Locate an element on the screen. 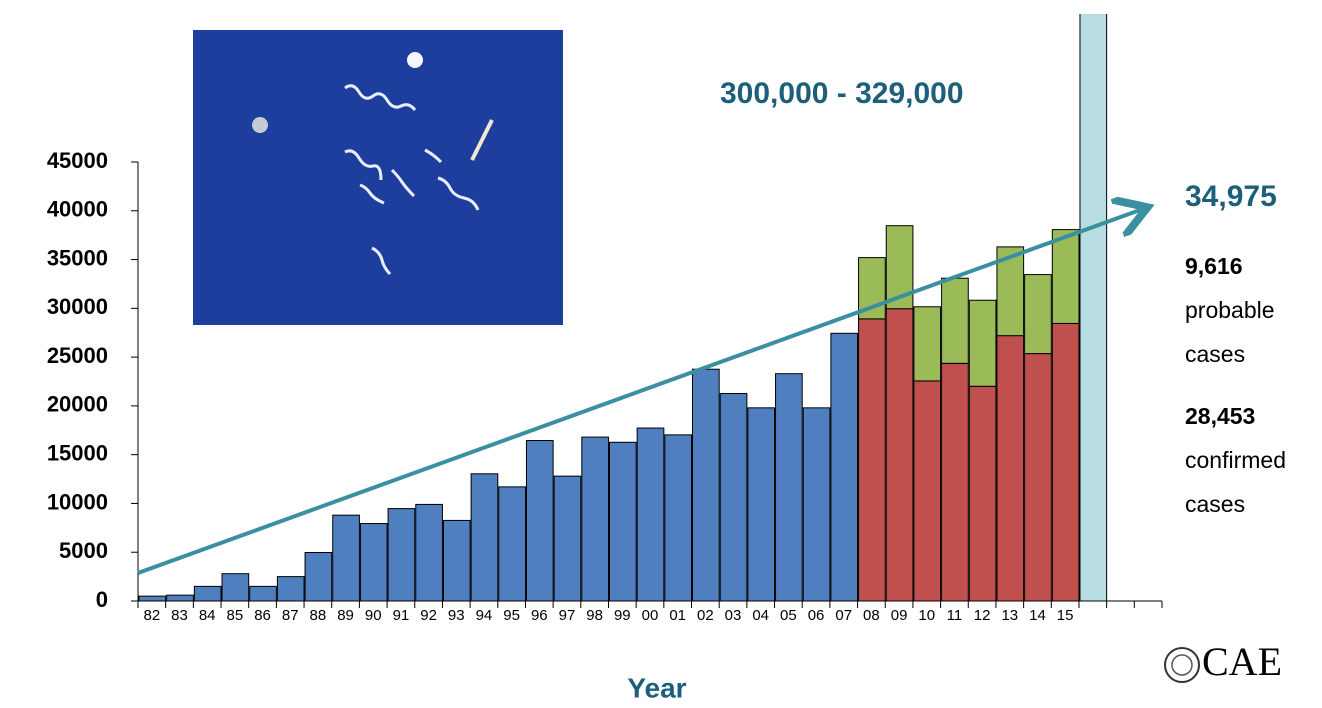  y-tick-label: 25000 is located at coordinates (77, 355).